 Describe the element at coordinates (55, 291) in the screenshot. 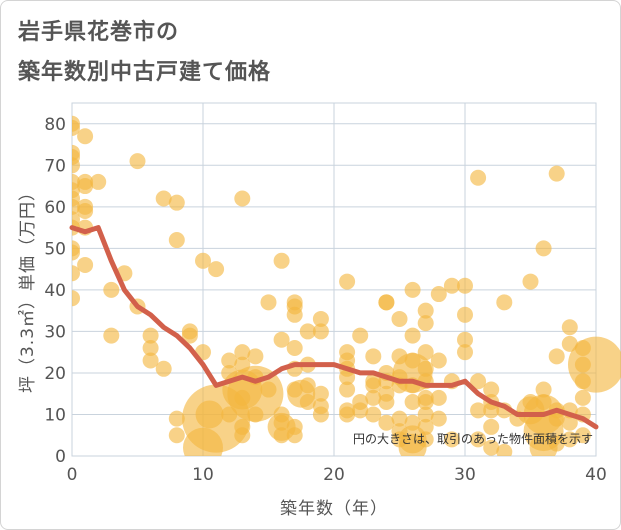

I see `y-tick-label: 40` at that location.